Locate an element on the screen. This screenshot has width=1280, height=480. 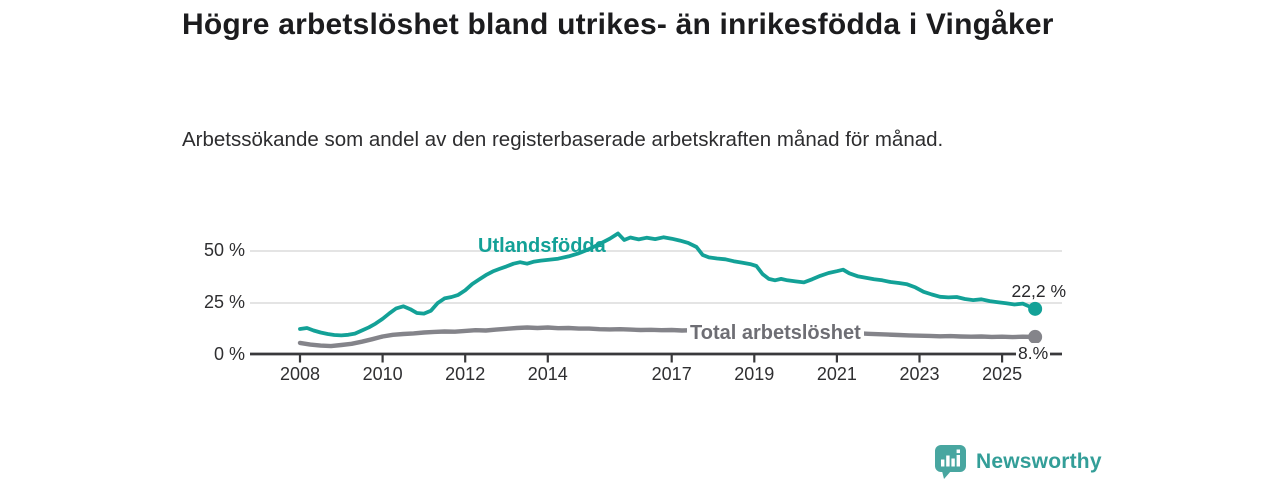
y-tick-label: 0 % is located at coordinates (229, 354).